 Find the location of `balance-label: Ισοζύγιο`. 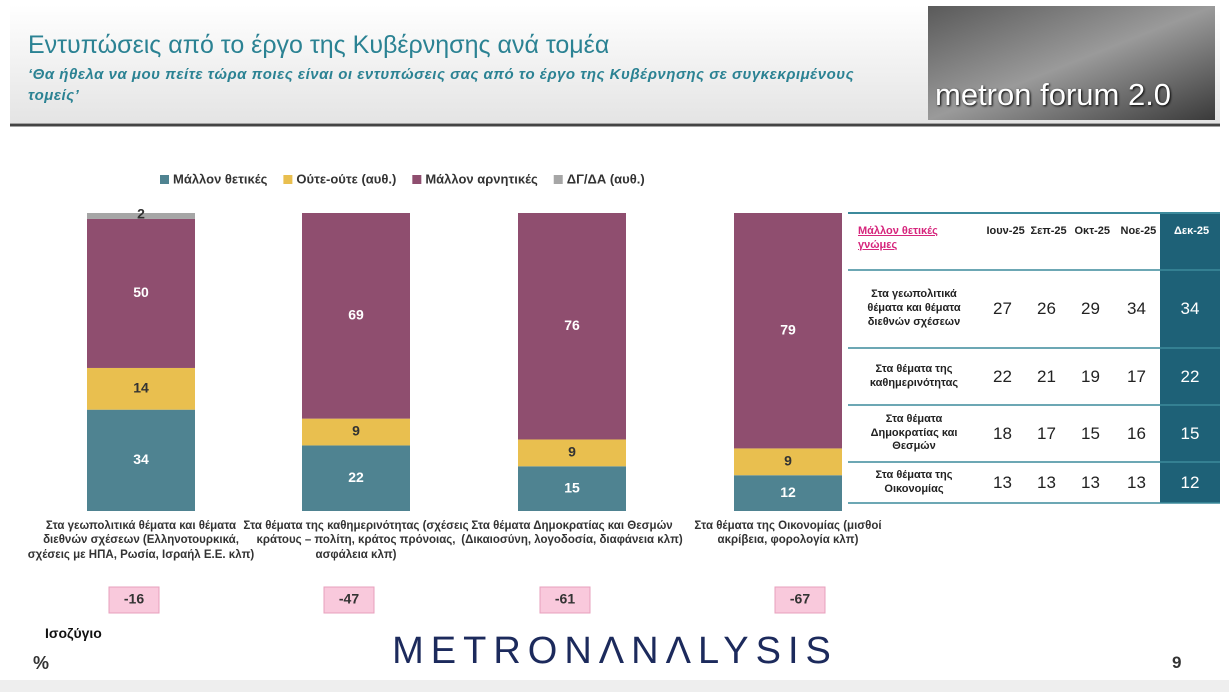

balance-label: Ισοζύγιο is located at coordinates (73, 633).